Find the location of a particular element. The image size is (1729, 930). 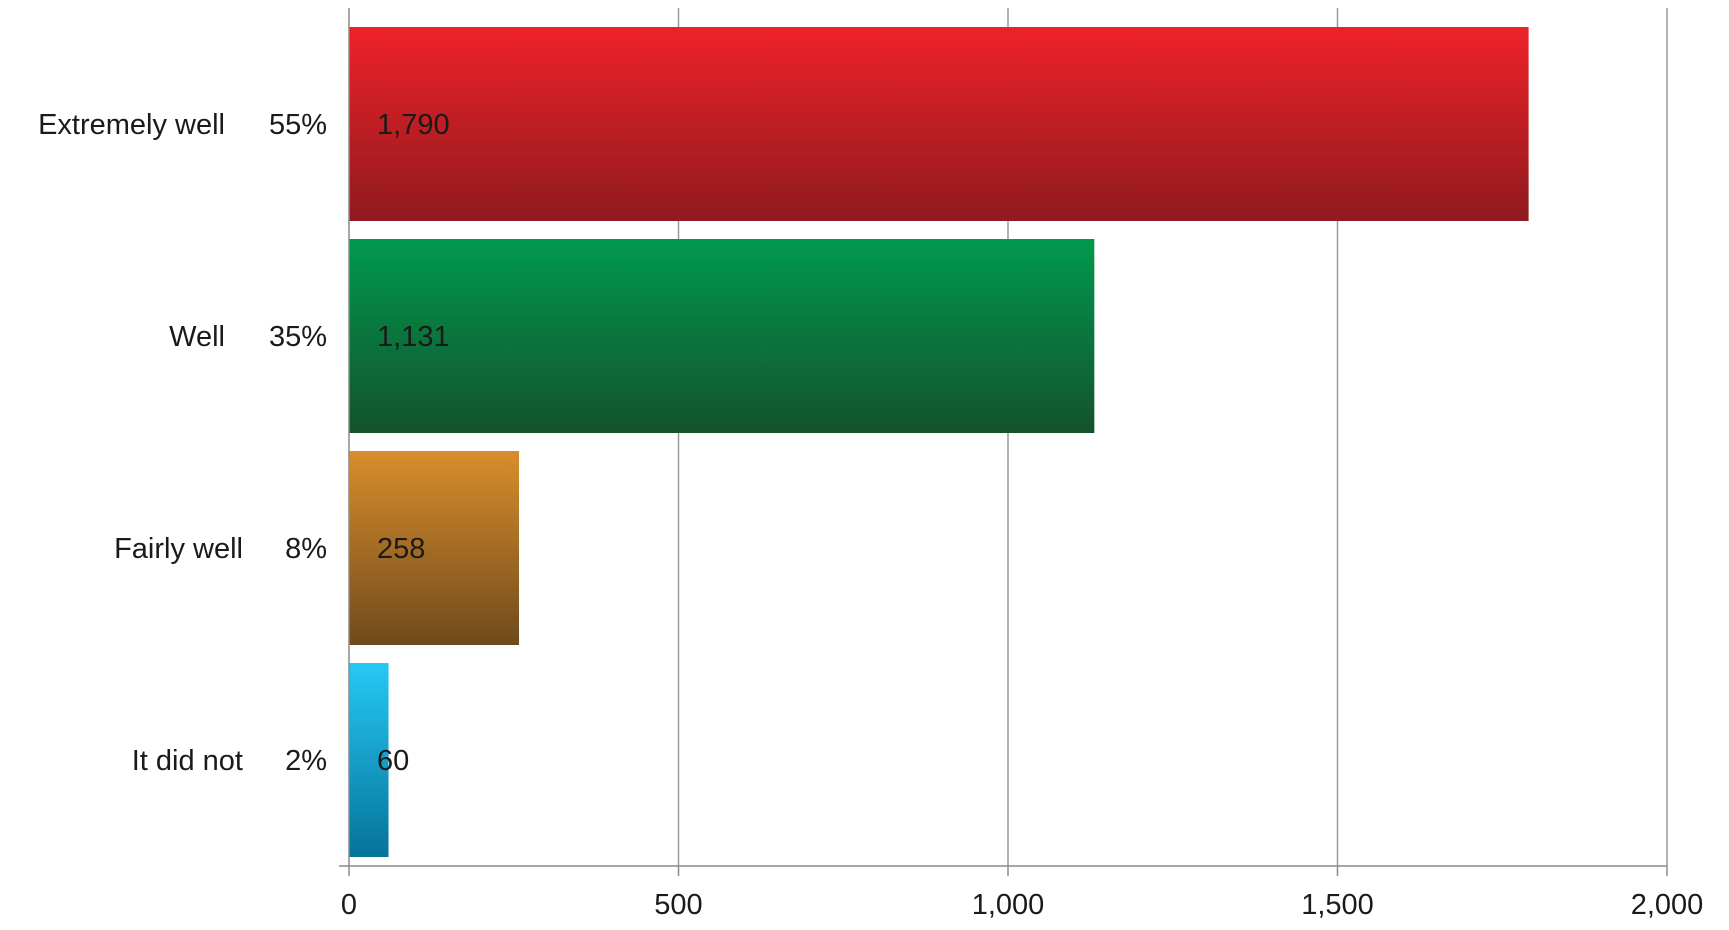

data-label: 1,131 is located at coordinates (413, 337).